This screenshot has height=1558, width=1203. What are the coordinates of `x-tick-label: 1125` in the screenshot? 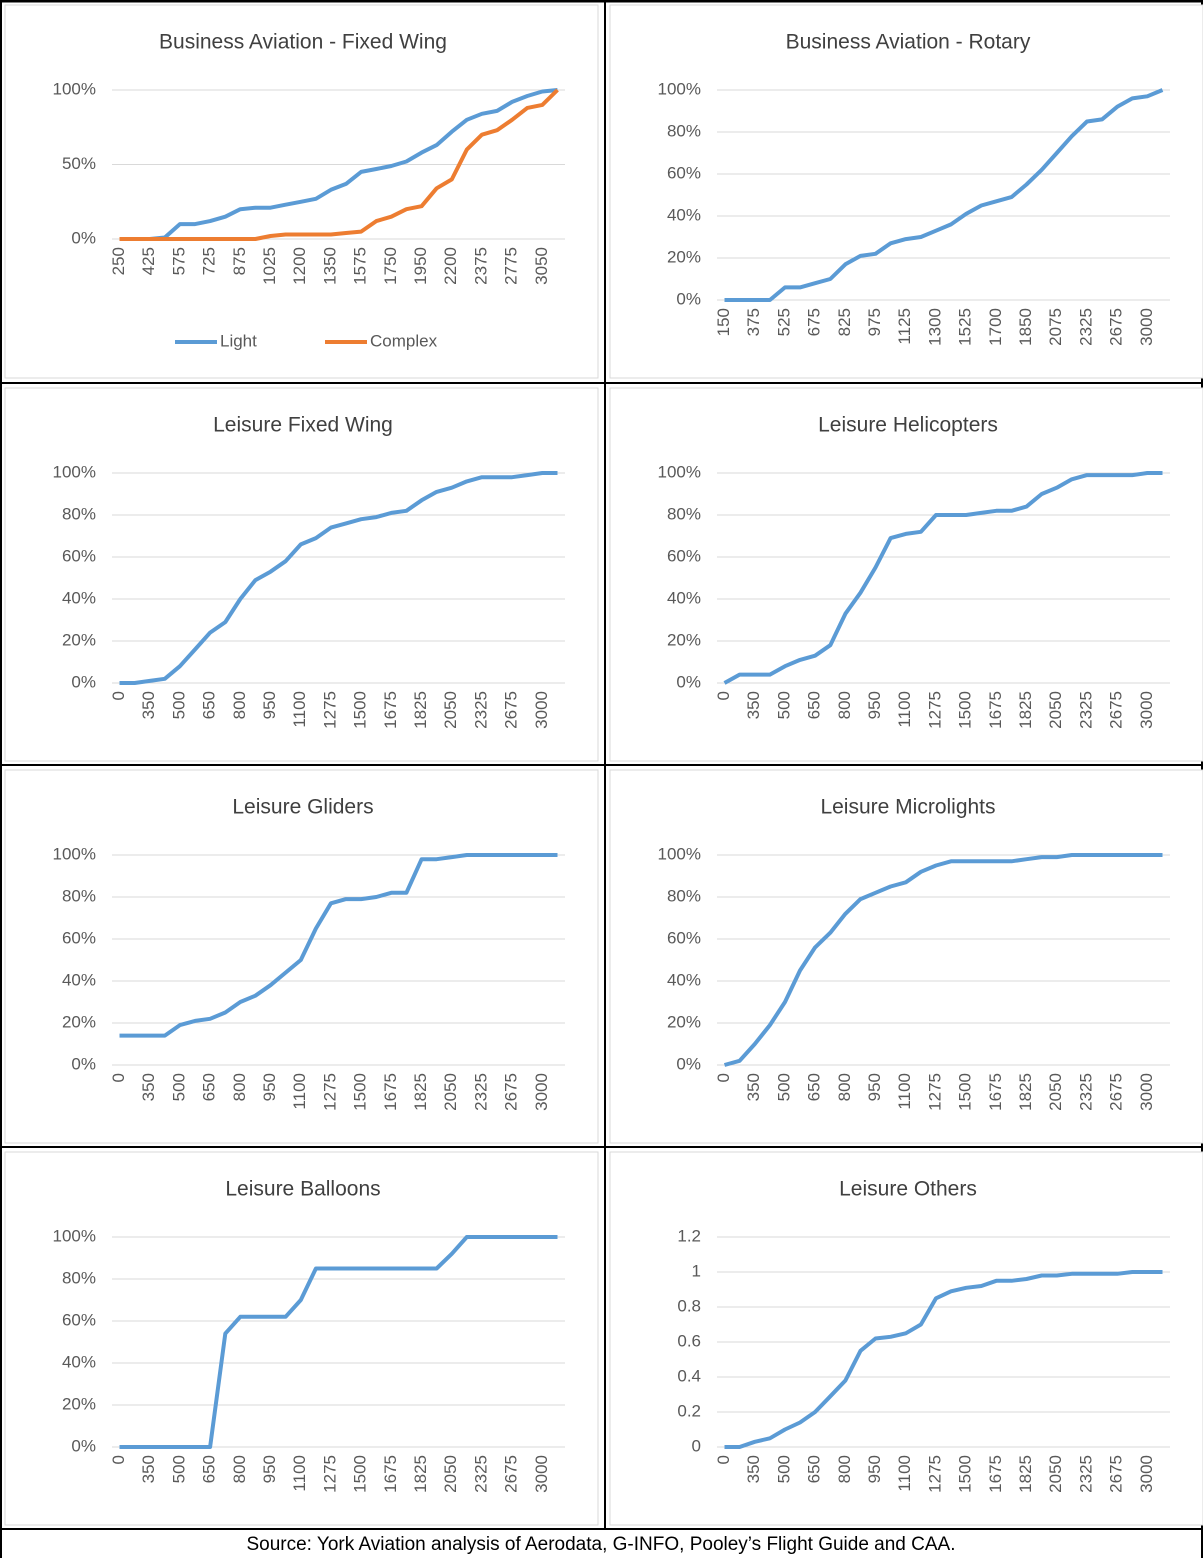 It's located at (904, 326).